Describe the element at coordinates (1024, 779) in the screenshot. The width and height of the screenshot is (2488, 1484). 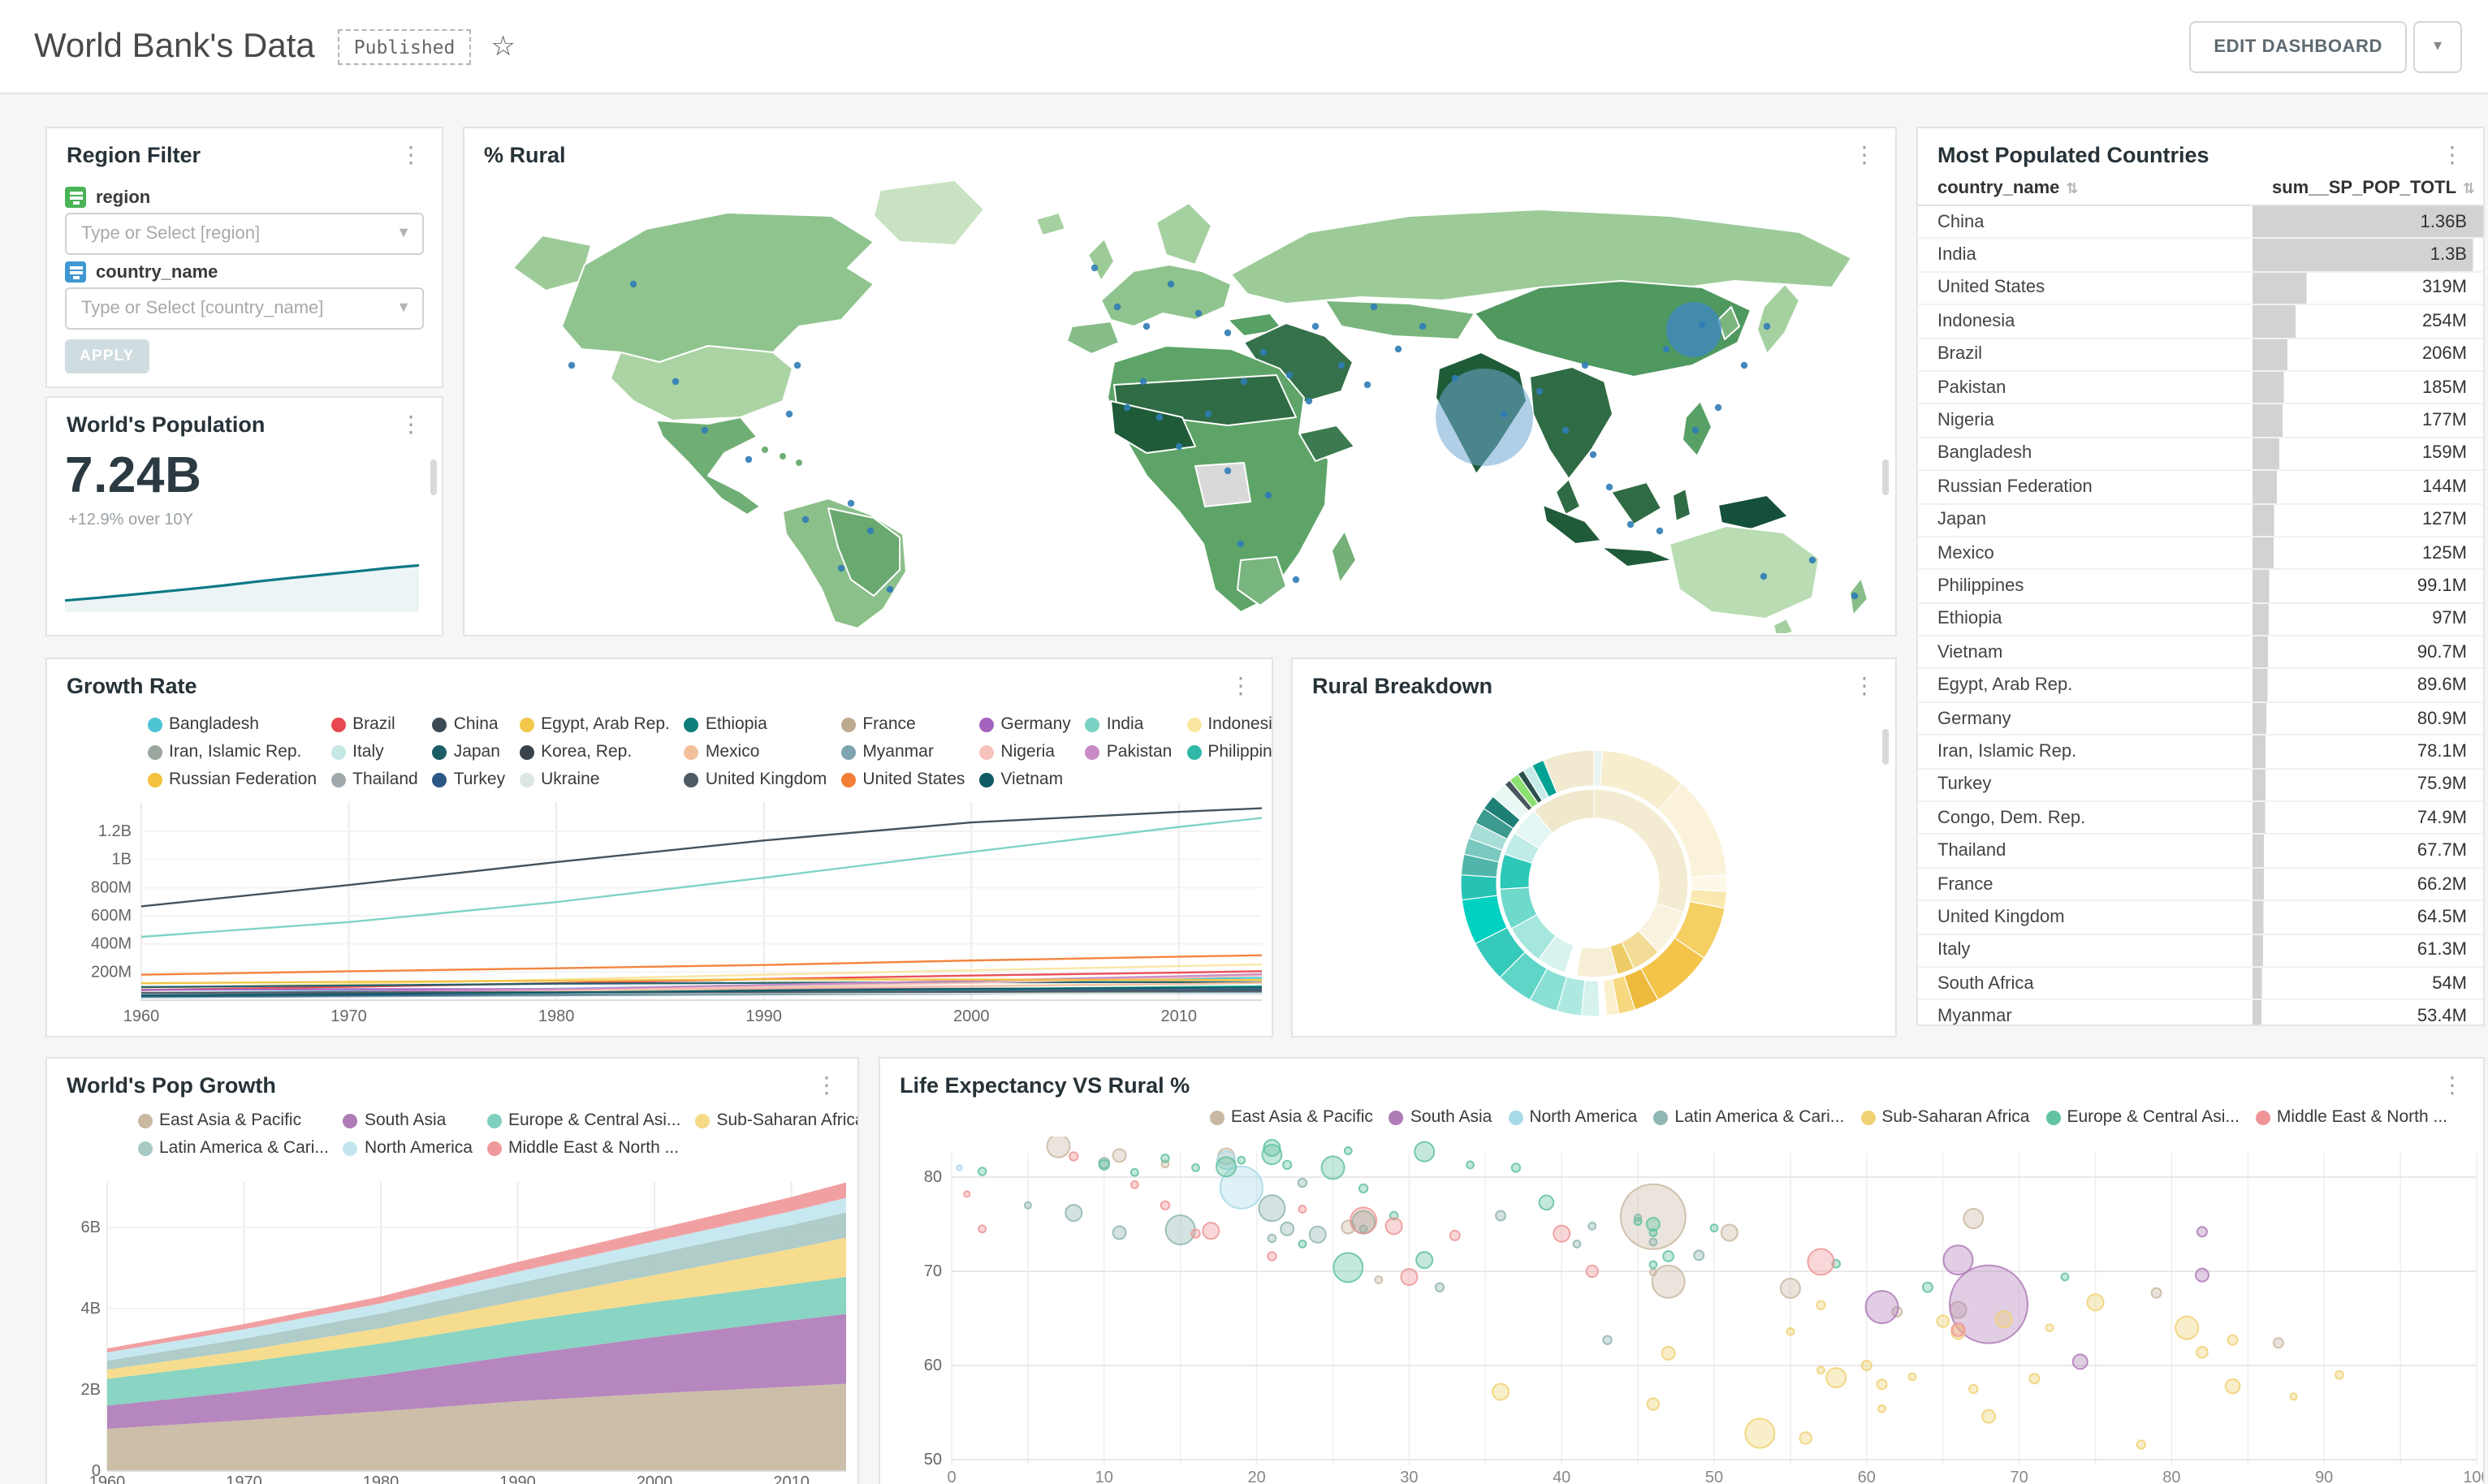
I see `legend-item: Vietnam` at that location.